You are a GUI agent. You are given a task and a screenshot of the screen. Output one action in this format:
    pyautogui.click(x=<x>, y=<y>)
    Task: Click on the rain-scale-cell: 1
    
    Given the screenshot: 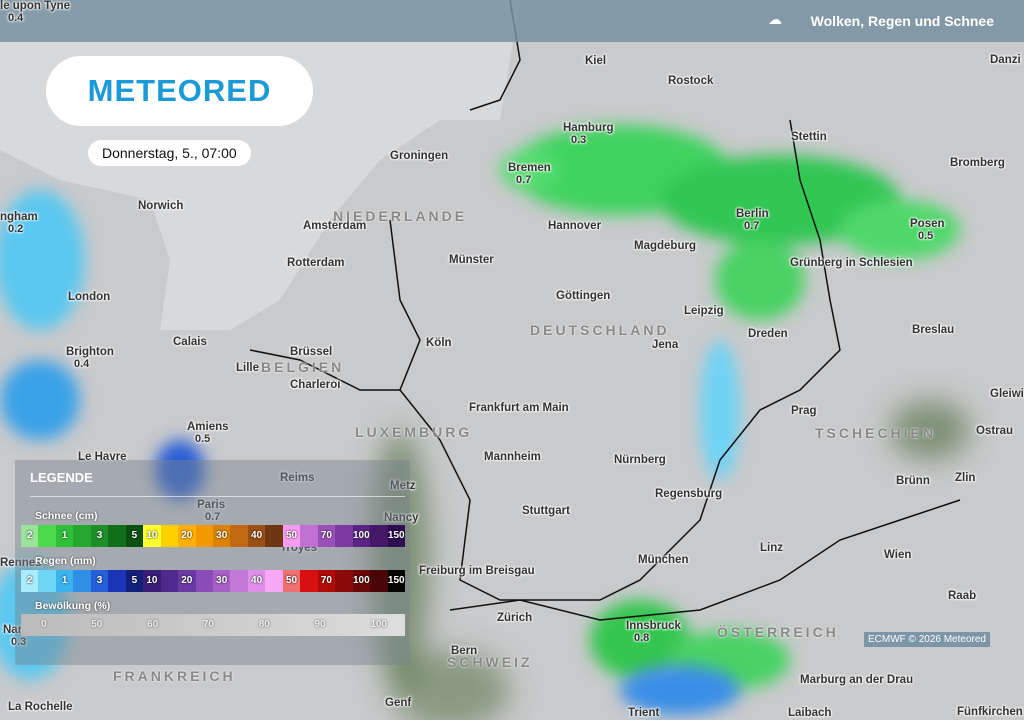 What is the action you would take?
    pyautogui.click(x=64, y=581)
    